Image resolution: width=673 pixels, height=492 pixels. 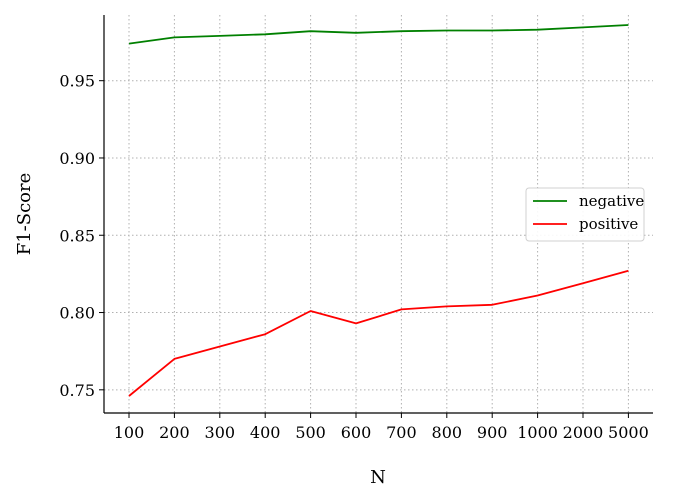 What do you see at coordinates (77, 235) in the screenshot?
I see `y-tick-label: 0.85` at bounding box center [77, 235].